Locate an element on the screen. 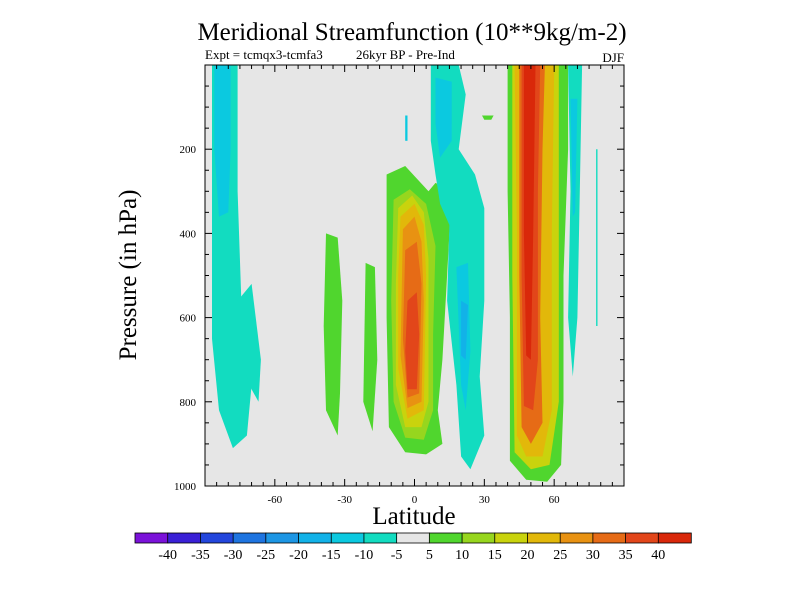  sh-midlat-neg is located at coordinates (249, 342).